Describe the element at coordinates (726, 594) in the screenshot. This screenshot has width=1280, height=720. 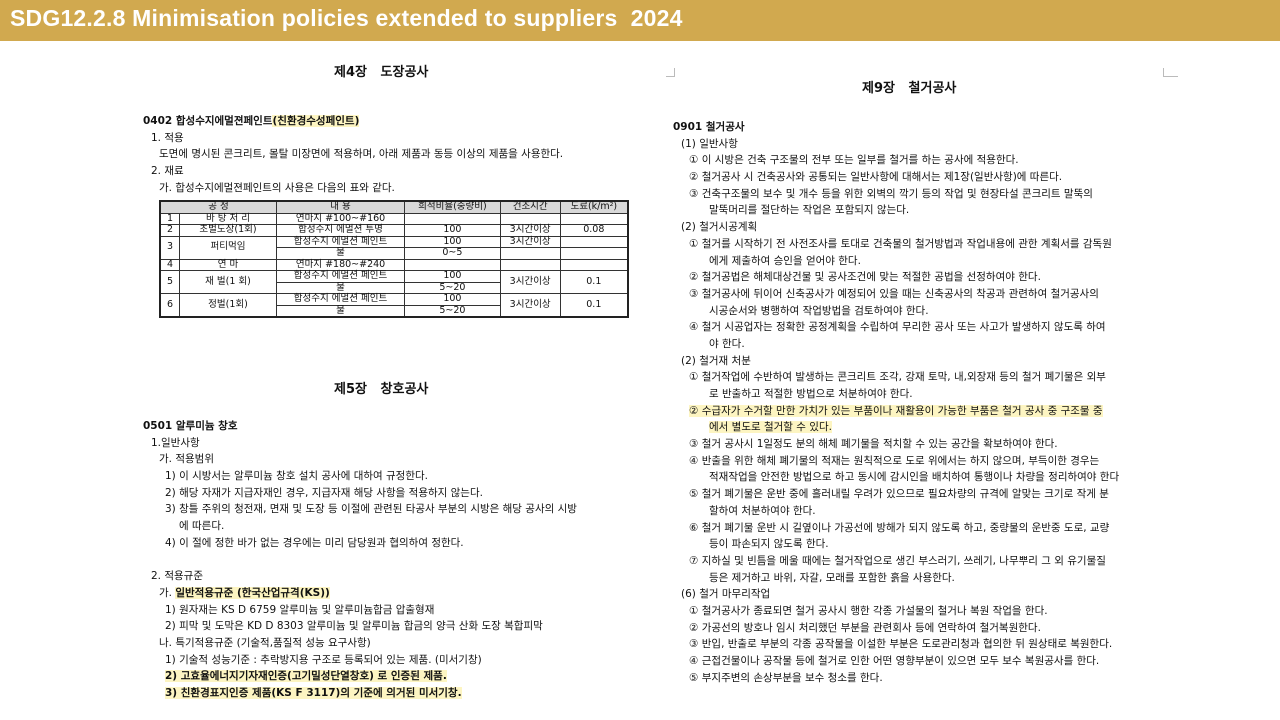
I see `line-text: (6) 철거 마무리작업` at that location.